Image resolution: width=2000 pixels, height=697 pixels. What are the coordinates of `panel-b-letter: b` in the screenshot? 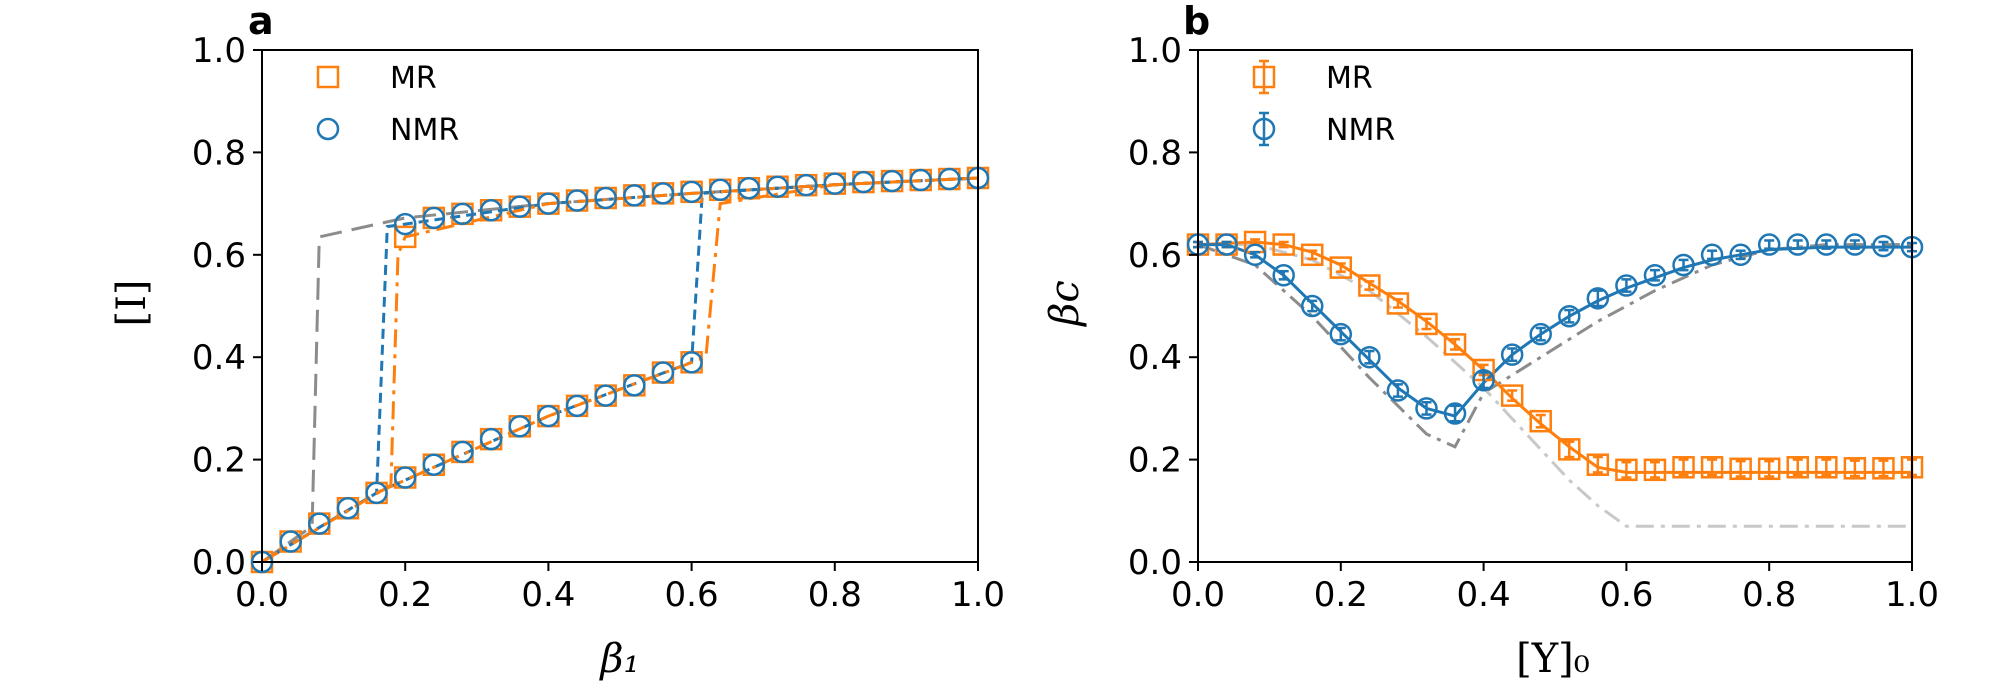 It's located at (1196, 21).